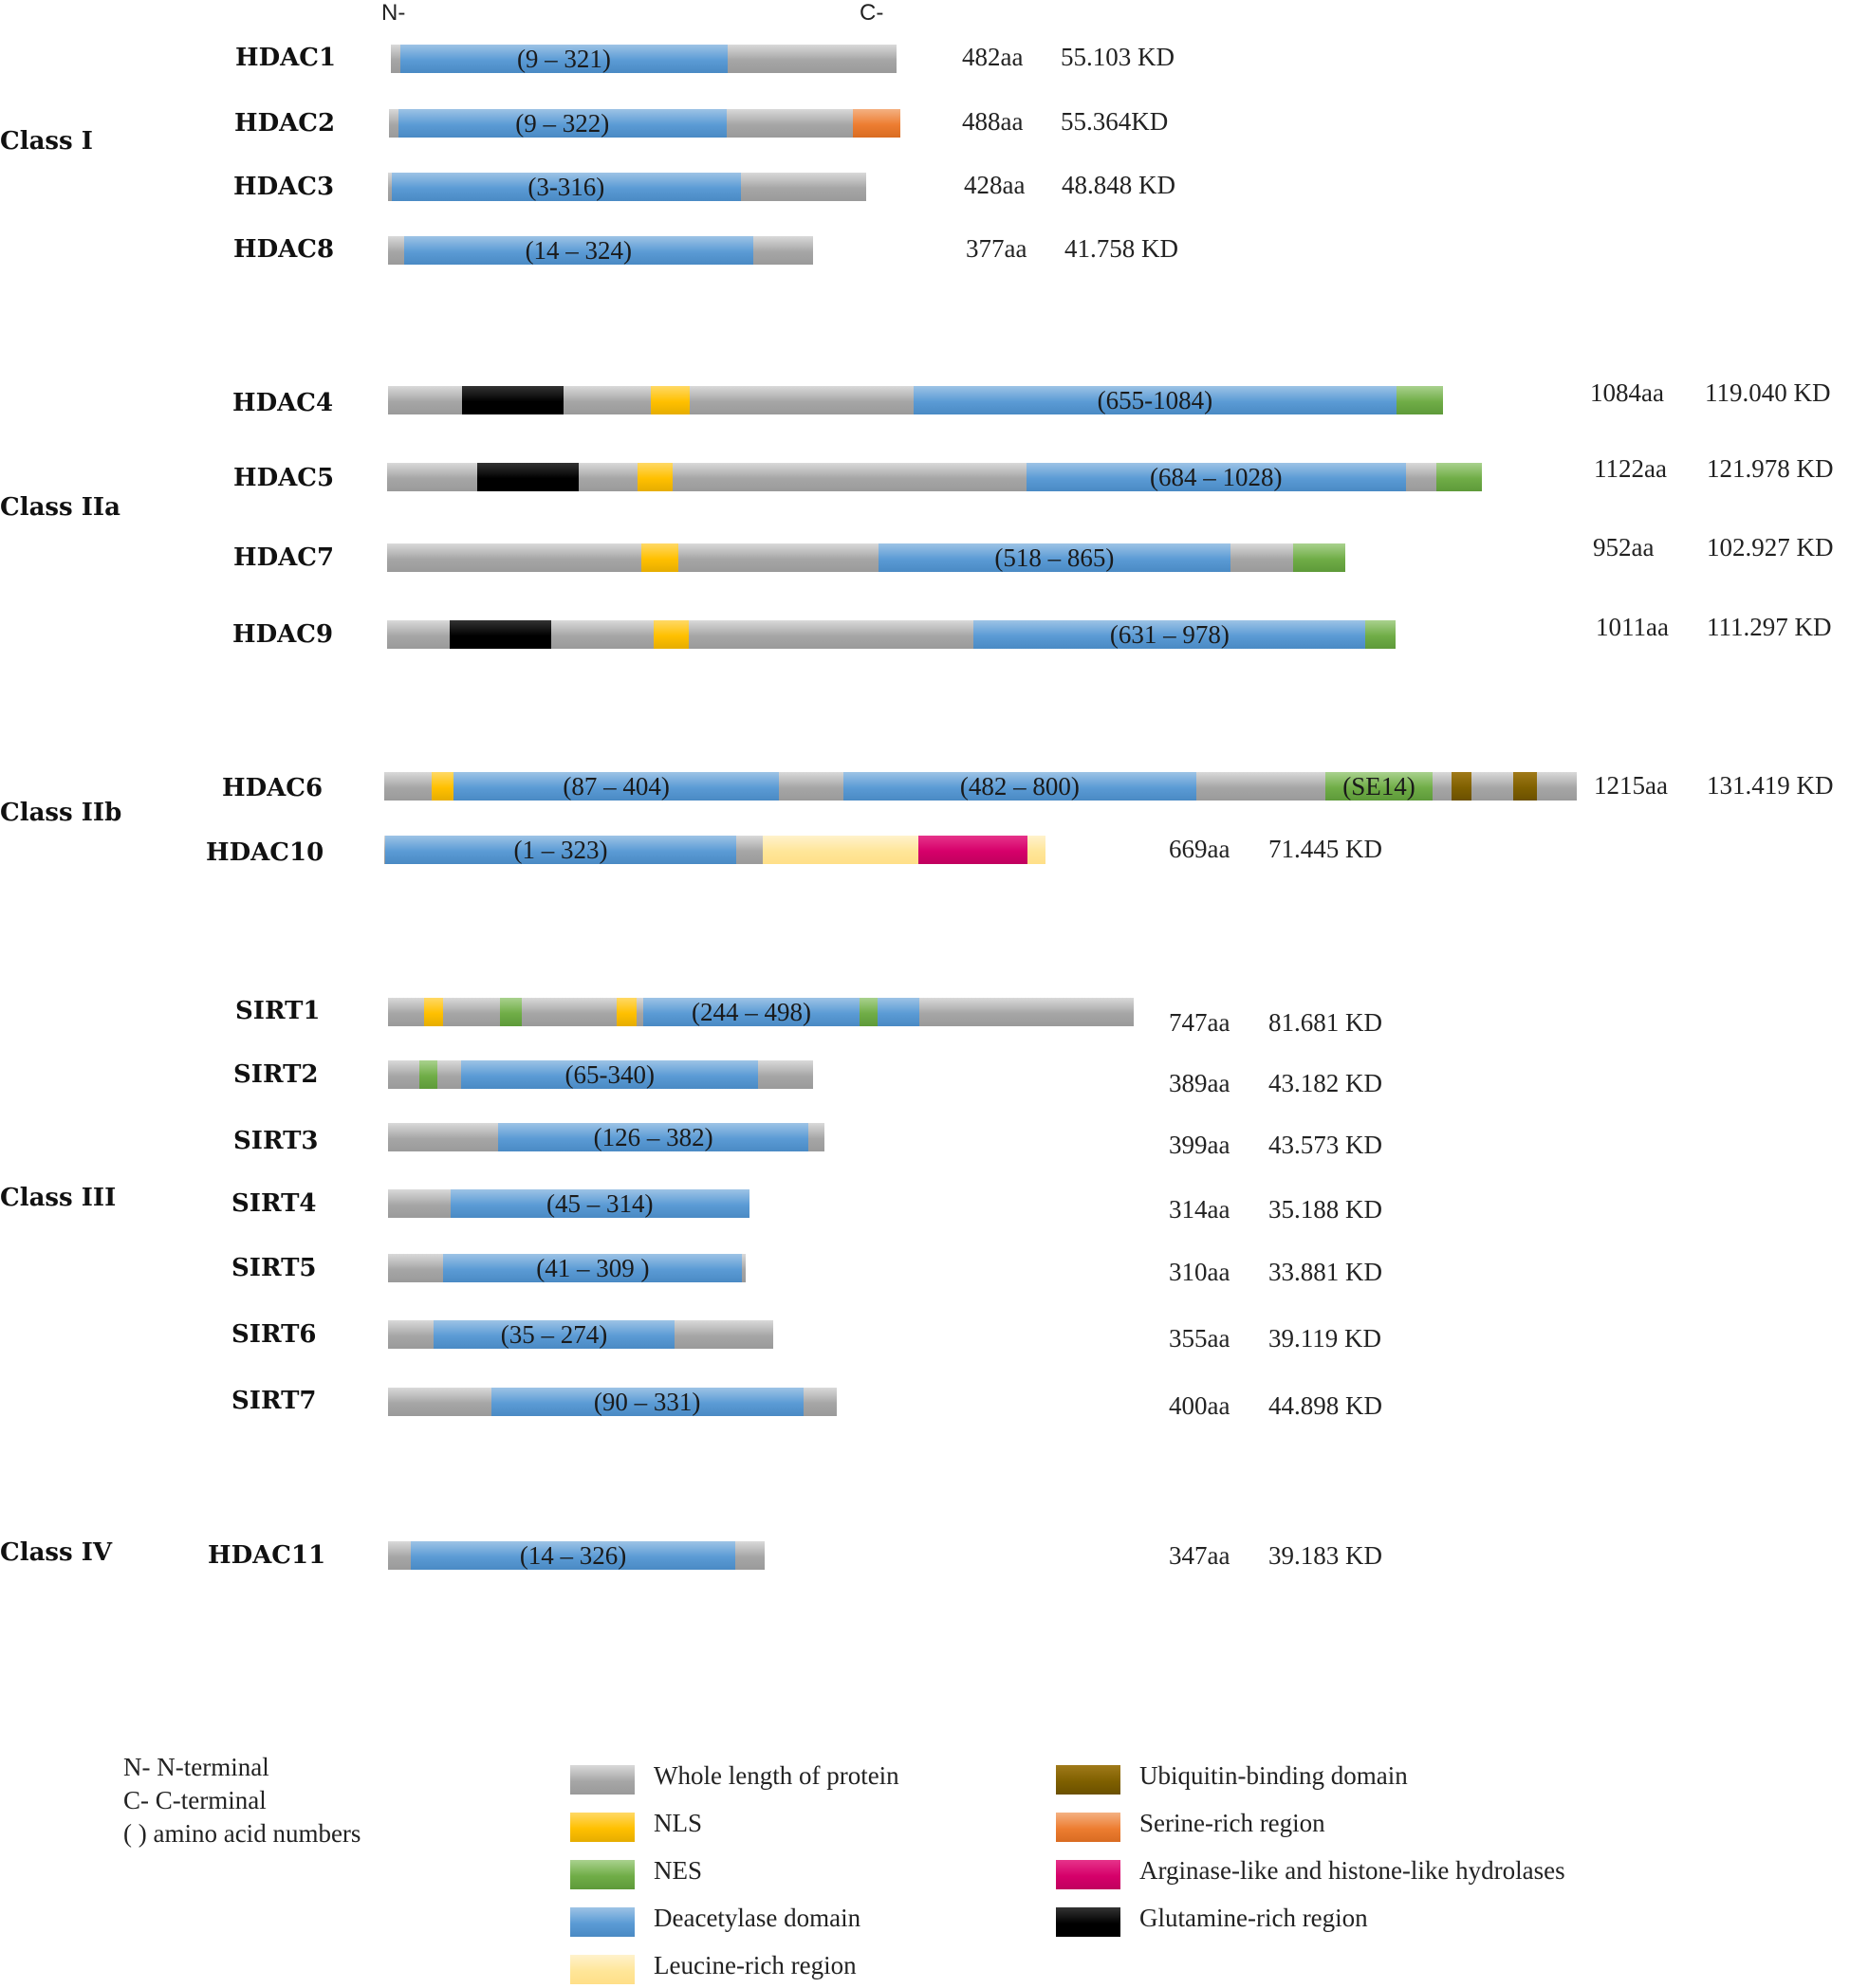 The height and width of the screenshot is (1988, 1850). Describe the element at coordinates (1088, 1780) in the screenshot. I see `legend-swatch-ubiquitin` at that location.